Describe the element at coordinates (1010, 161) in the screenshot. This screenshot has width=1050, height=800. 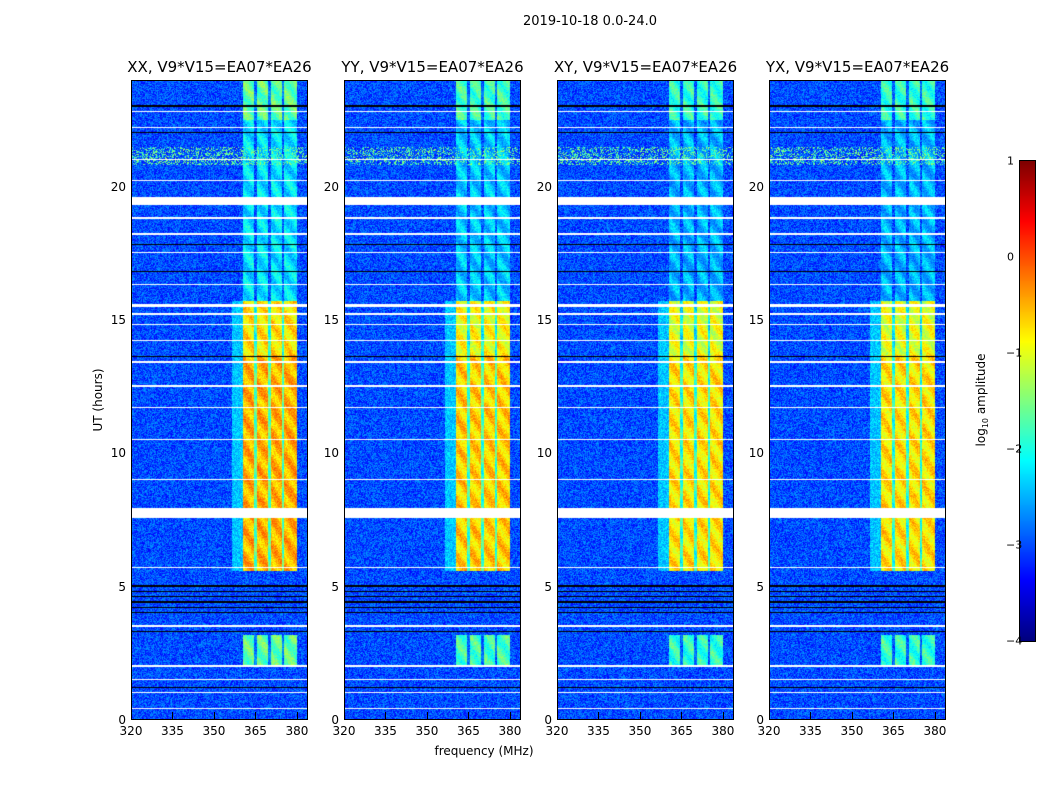
I see `colorbar-tick-label: 1` at that location.